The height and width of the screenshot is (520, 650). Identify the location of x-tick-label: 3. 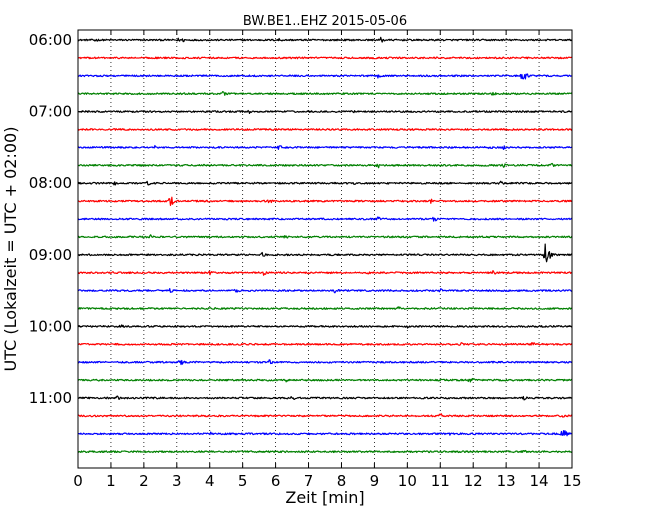
(177, 481).